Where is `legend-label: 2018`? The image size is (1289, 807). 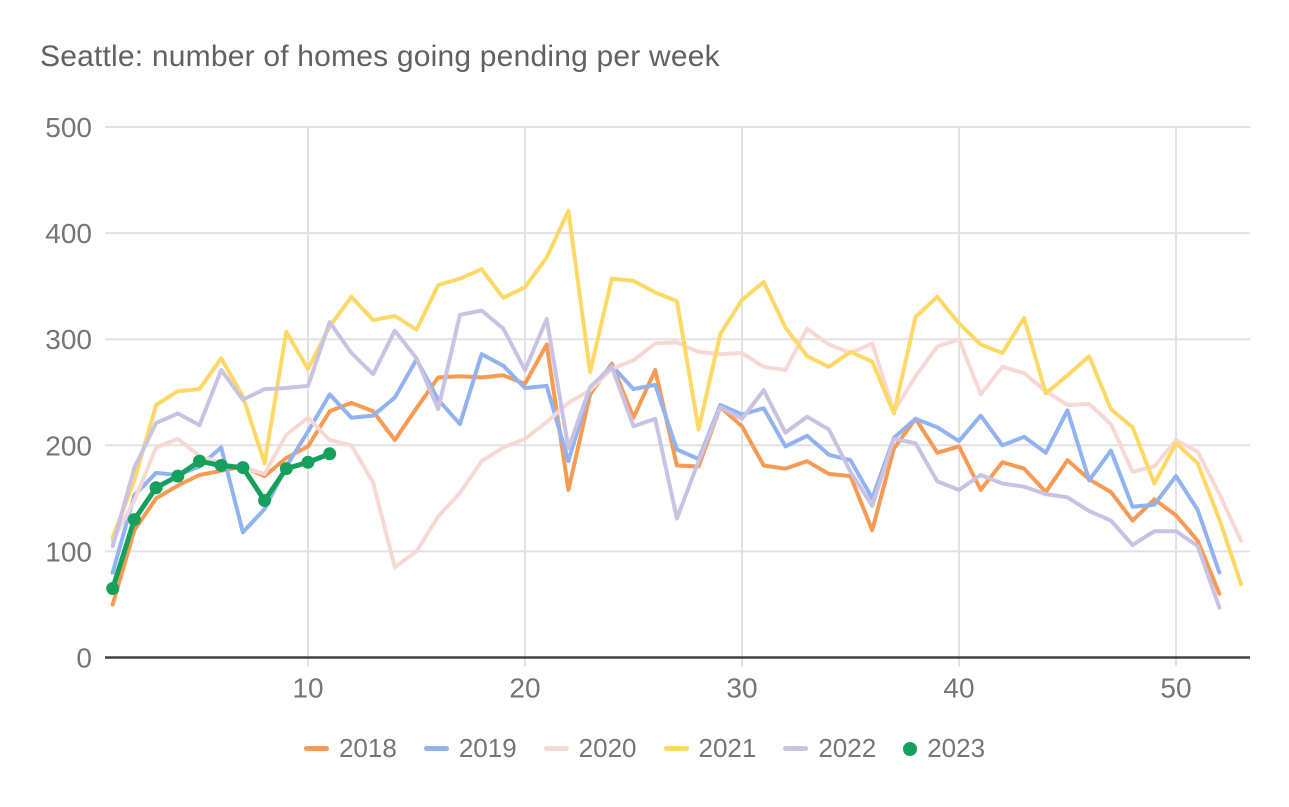
legend-label: 2018 is located at coordinates (367, 748).